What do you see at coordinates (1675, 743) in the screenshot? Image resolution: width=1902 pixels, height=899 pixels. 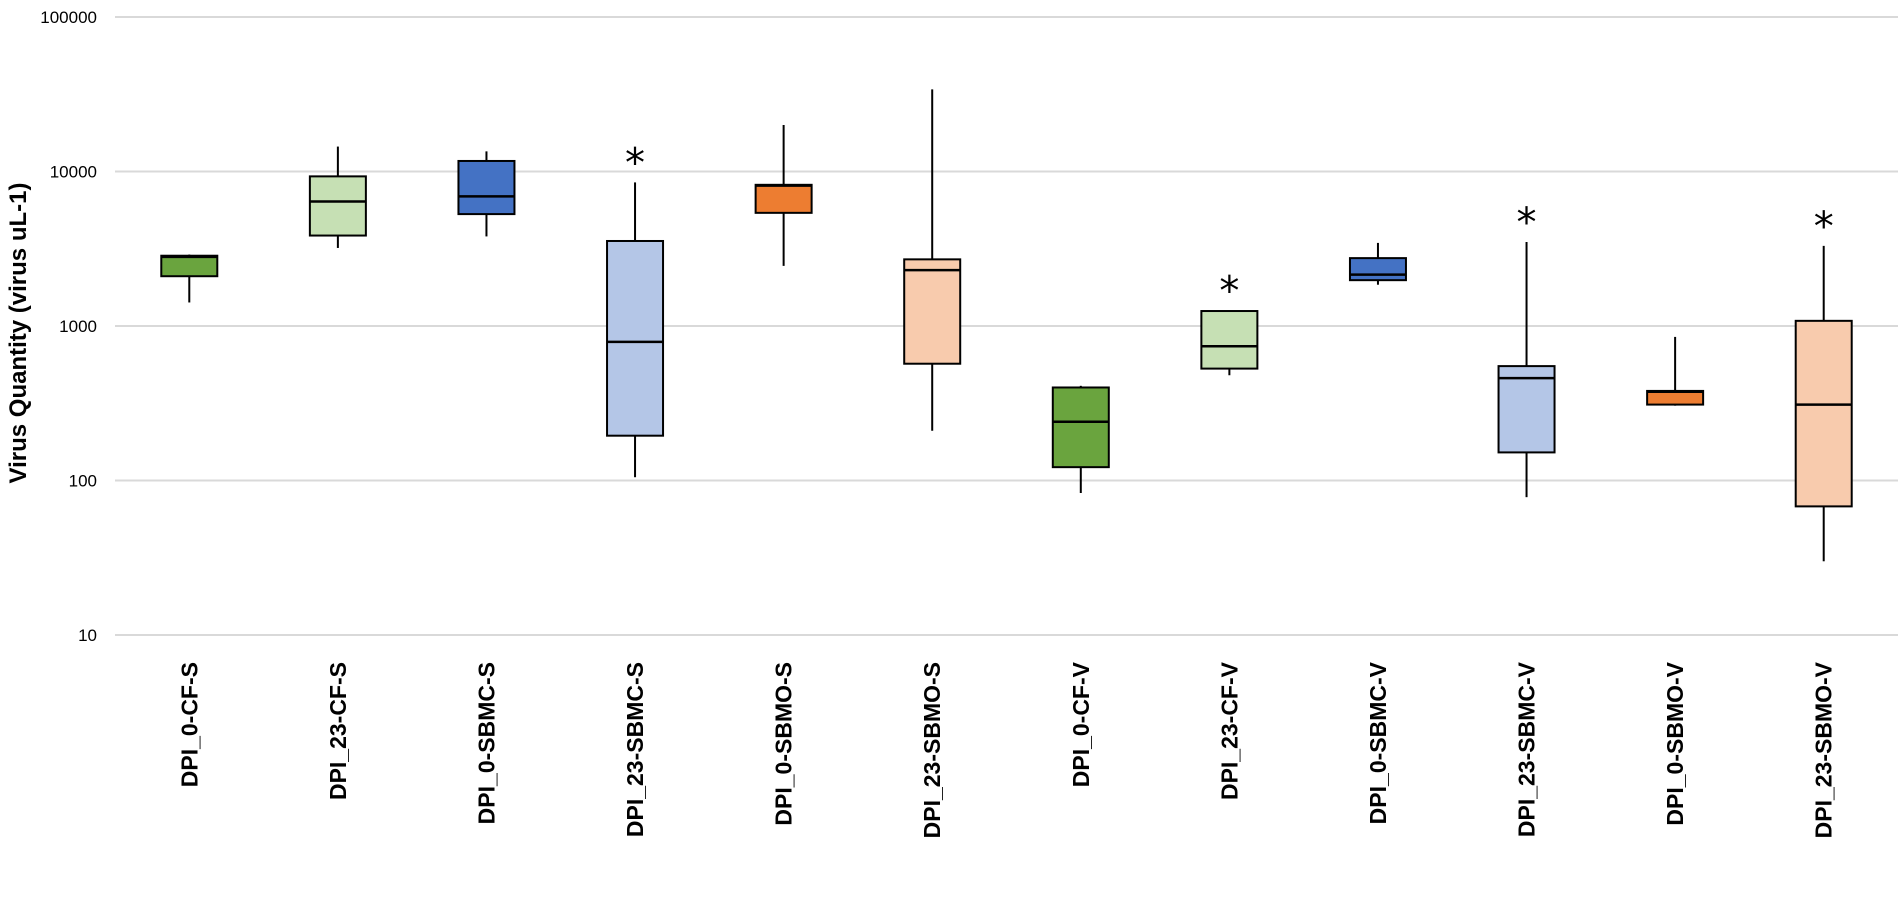 I see `x-tick-label: DPI_0-SBMO-V` at bounding box center [1675, 743].